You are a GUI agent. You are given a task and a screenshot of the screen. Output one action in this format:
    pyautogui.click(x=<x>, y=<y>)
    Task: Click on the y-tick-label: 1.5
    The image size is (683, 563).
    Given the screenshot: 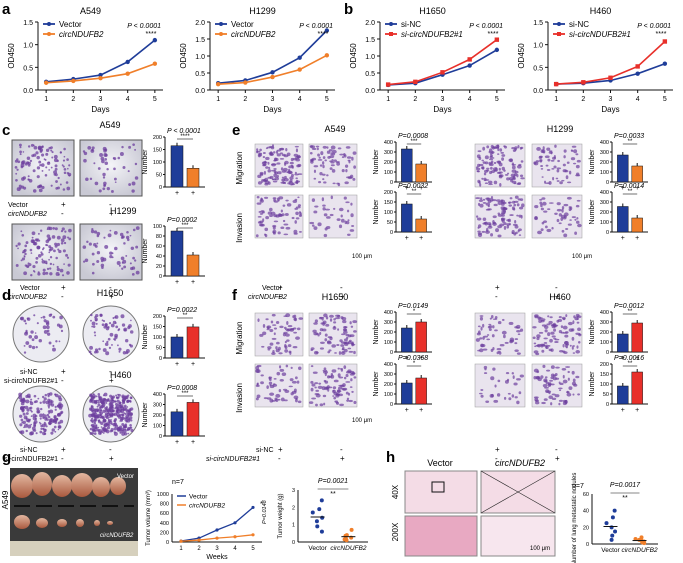 What is the action you would take?
    pyautogui.click(x=370, y=40)
    